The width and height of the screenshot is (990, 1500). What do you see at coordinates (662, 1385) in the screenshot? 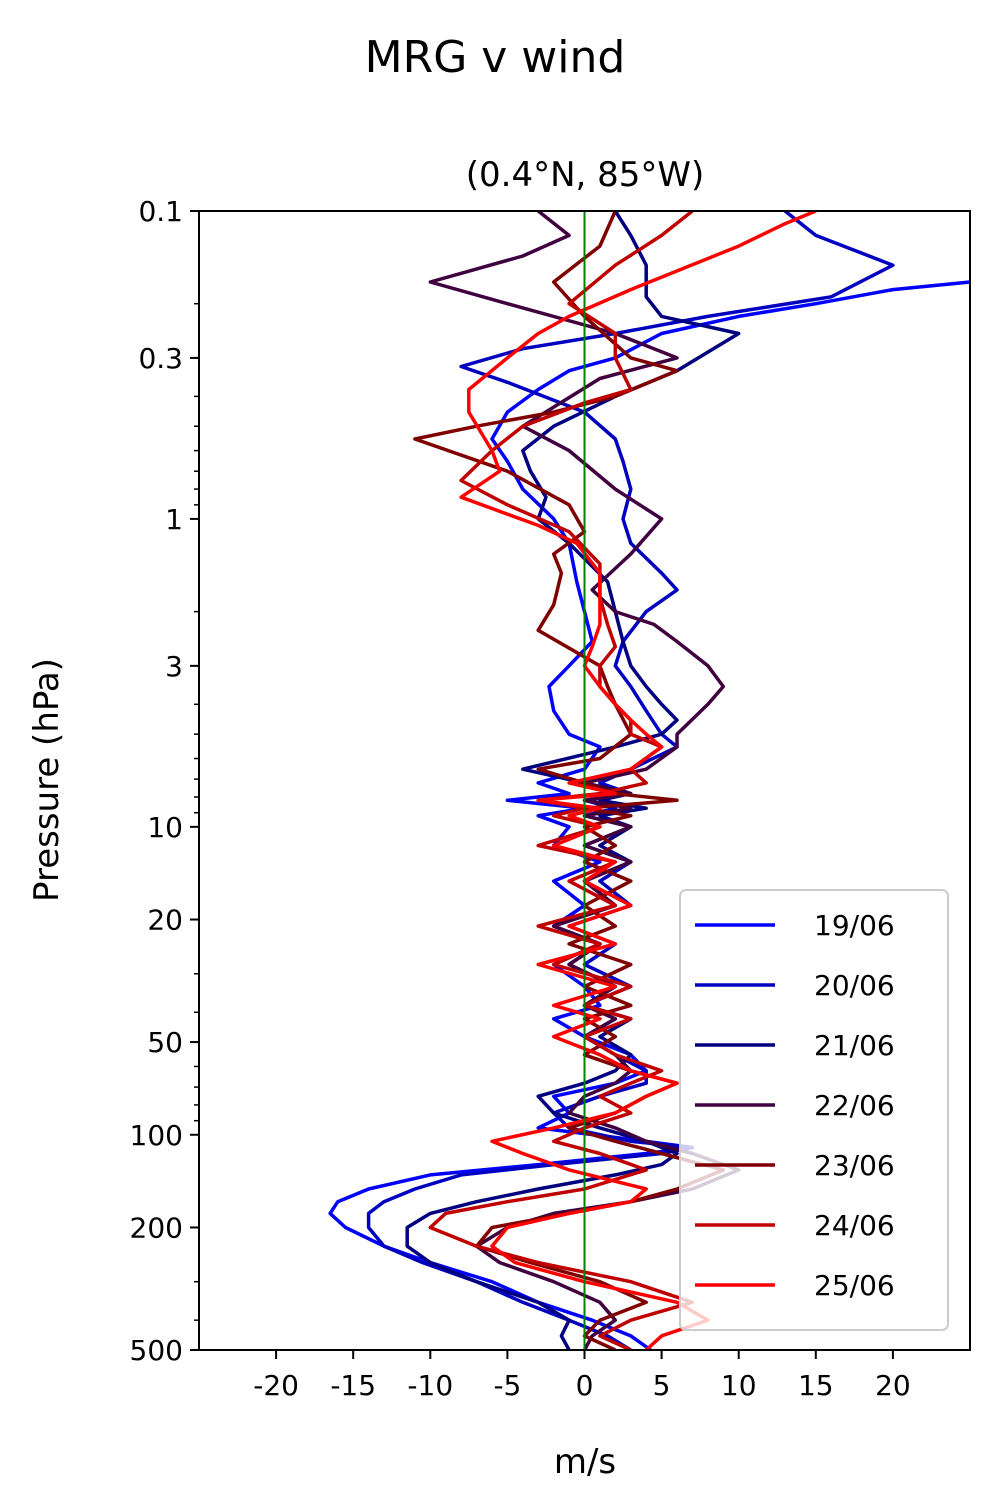
I see `x-tick-label: 5` at bounding box center [662, 1385].